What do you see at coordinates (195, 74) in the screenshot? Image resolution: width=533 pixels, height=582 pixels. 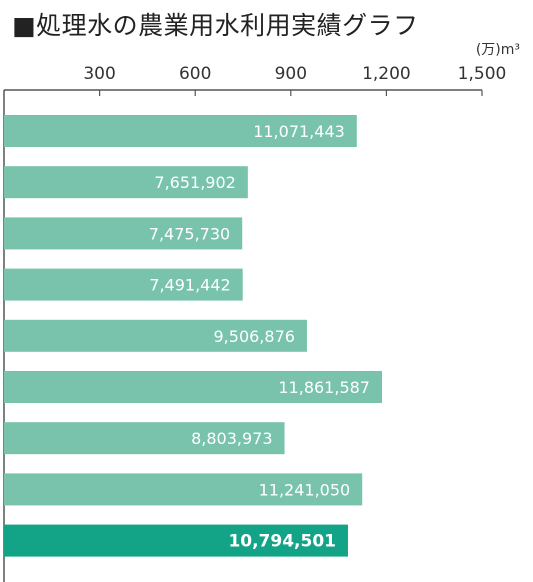 I see `x-tick-label: 600` at bounding box center [195, 74].